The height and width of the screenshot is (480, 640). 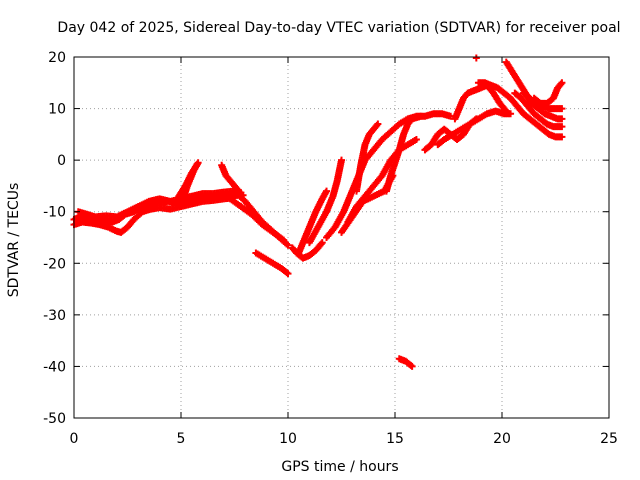 What do you see at coordinates (54, 264) in the screenshot?
I see `y-tick-label: -20` at bounding box center [54, 264].